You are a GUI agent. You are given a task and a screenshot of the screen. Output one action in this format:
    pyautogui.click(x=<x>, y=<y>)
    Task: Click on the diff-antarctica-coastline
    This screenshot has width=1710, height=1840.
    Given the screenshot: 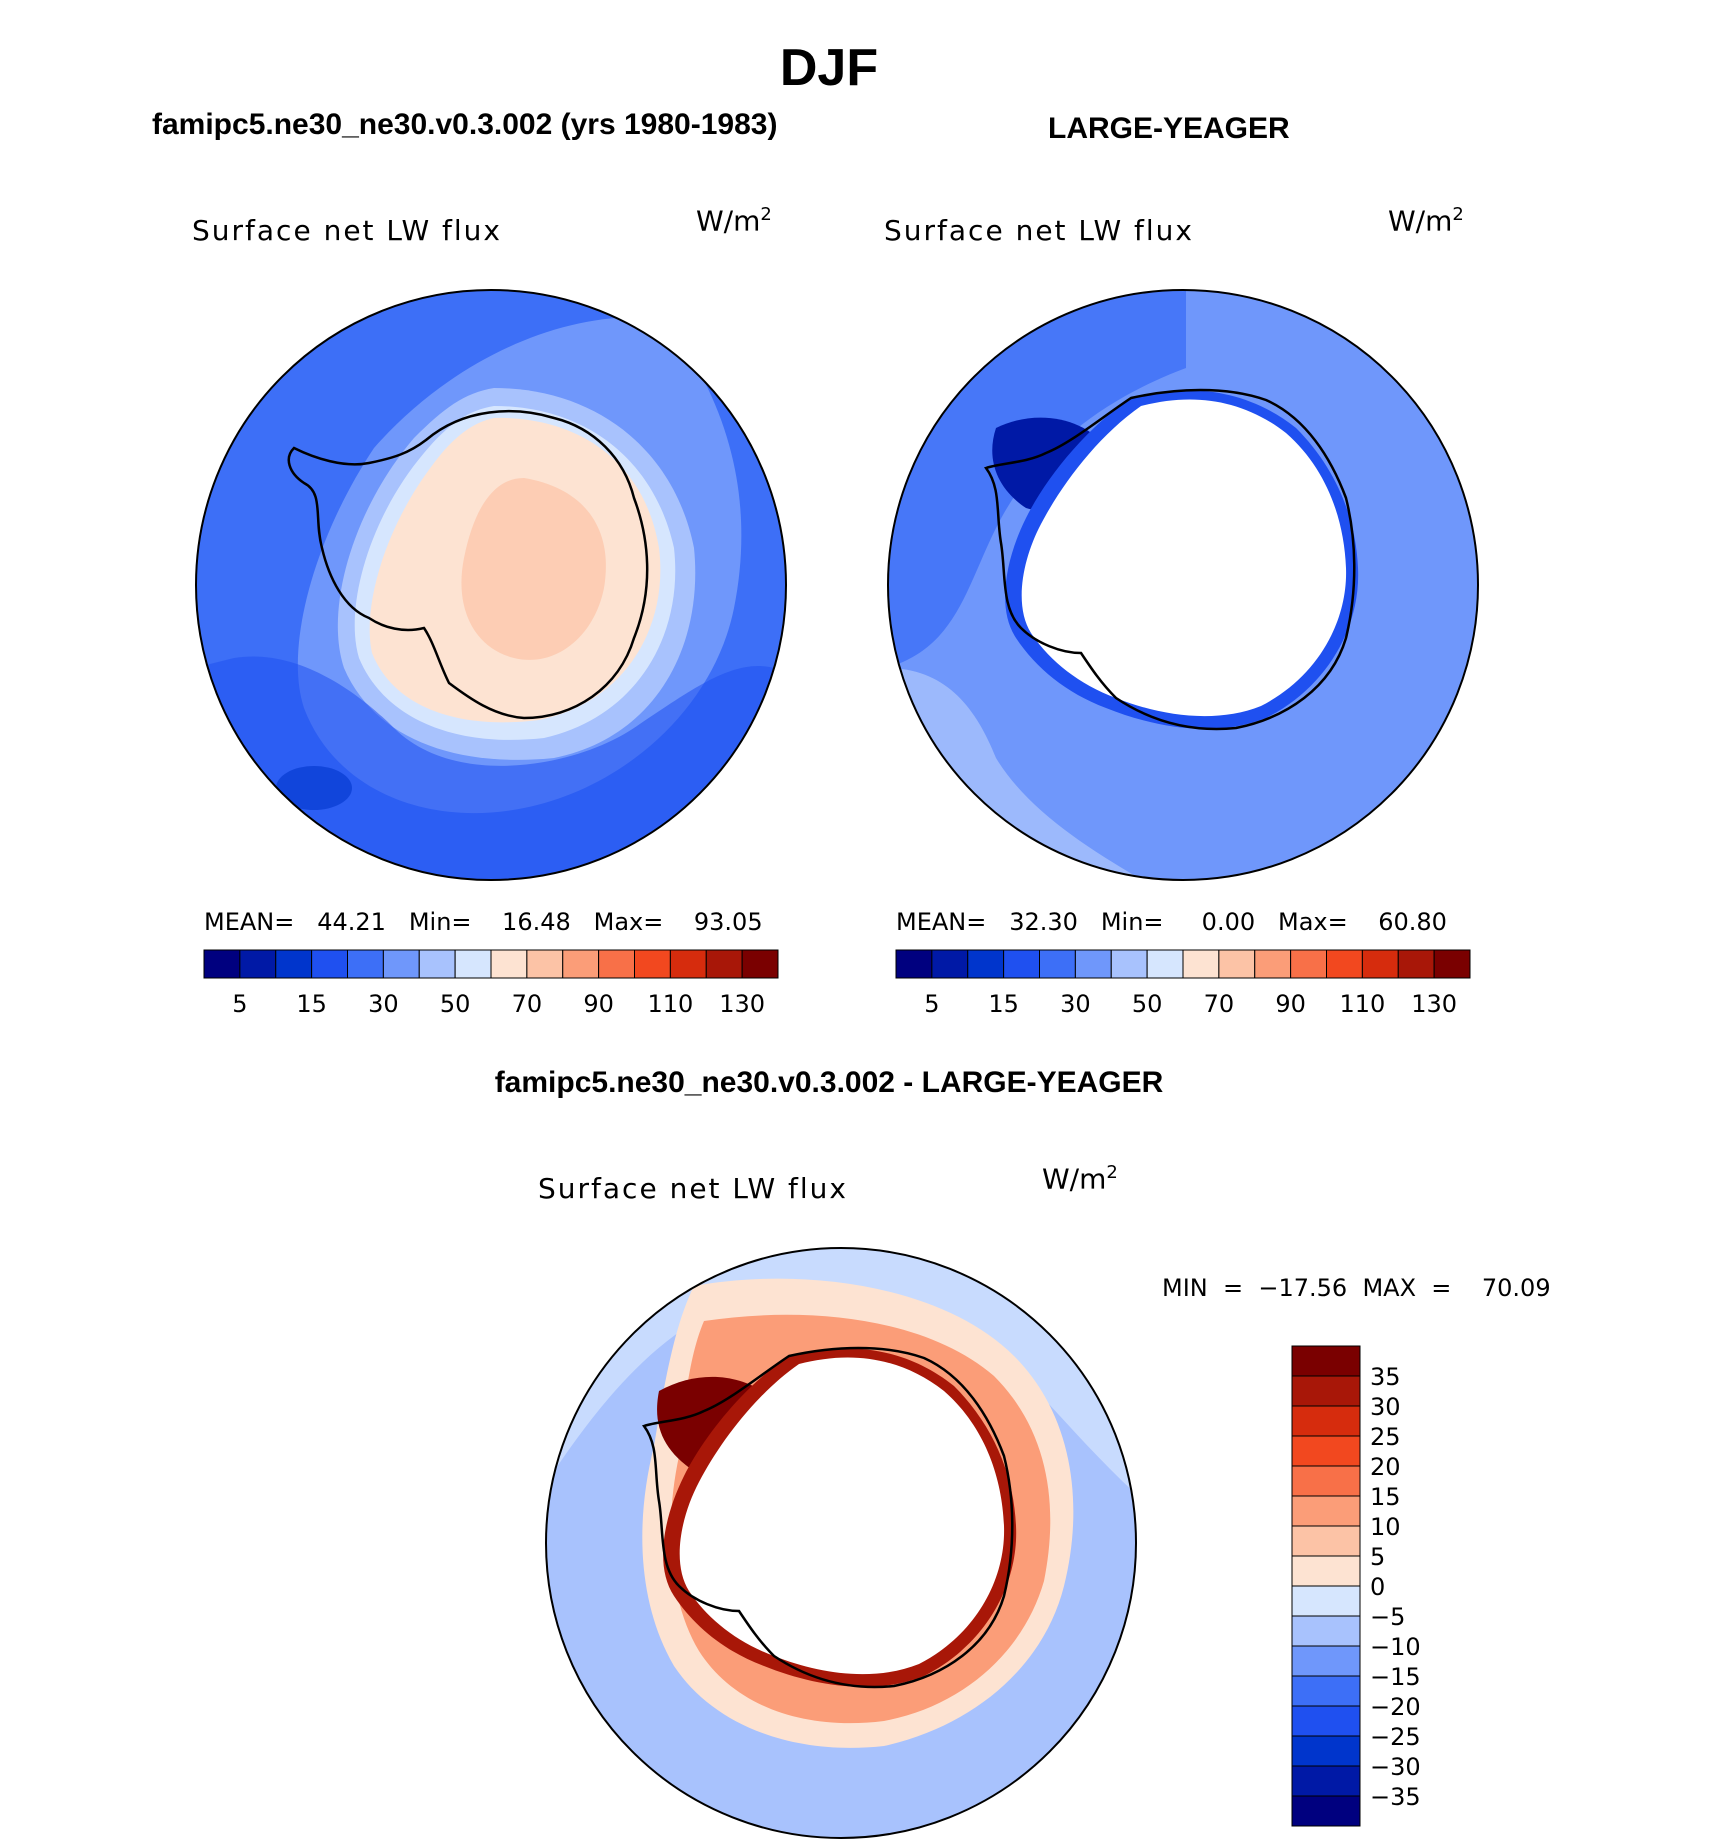 What is the action you would take?
    pyautogui.click(x=827, y=1517)
    